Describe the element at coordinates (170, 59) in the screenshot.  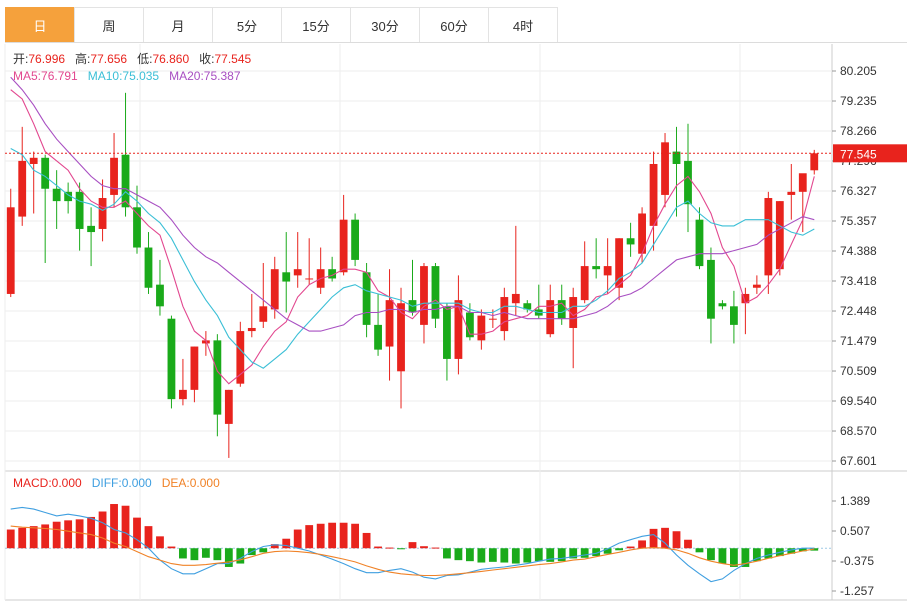
I see `info-value: 76.860` at that location.